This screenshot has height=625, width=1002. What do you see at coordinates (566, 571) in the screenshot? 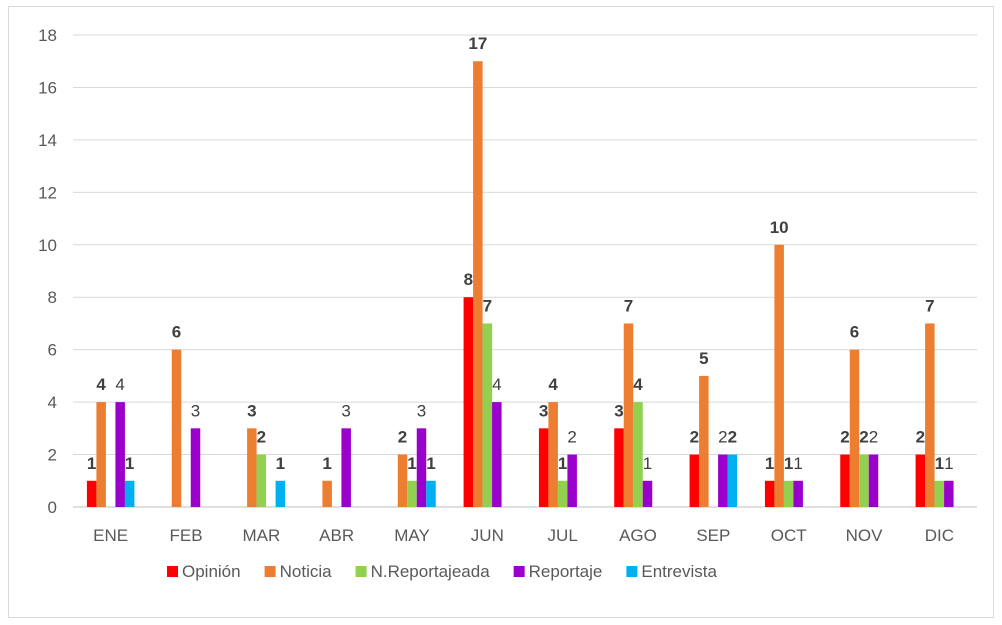
I see `legend-label: Reportaje` at bounding box center [566, 571].